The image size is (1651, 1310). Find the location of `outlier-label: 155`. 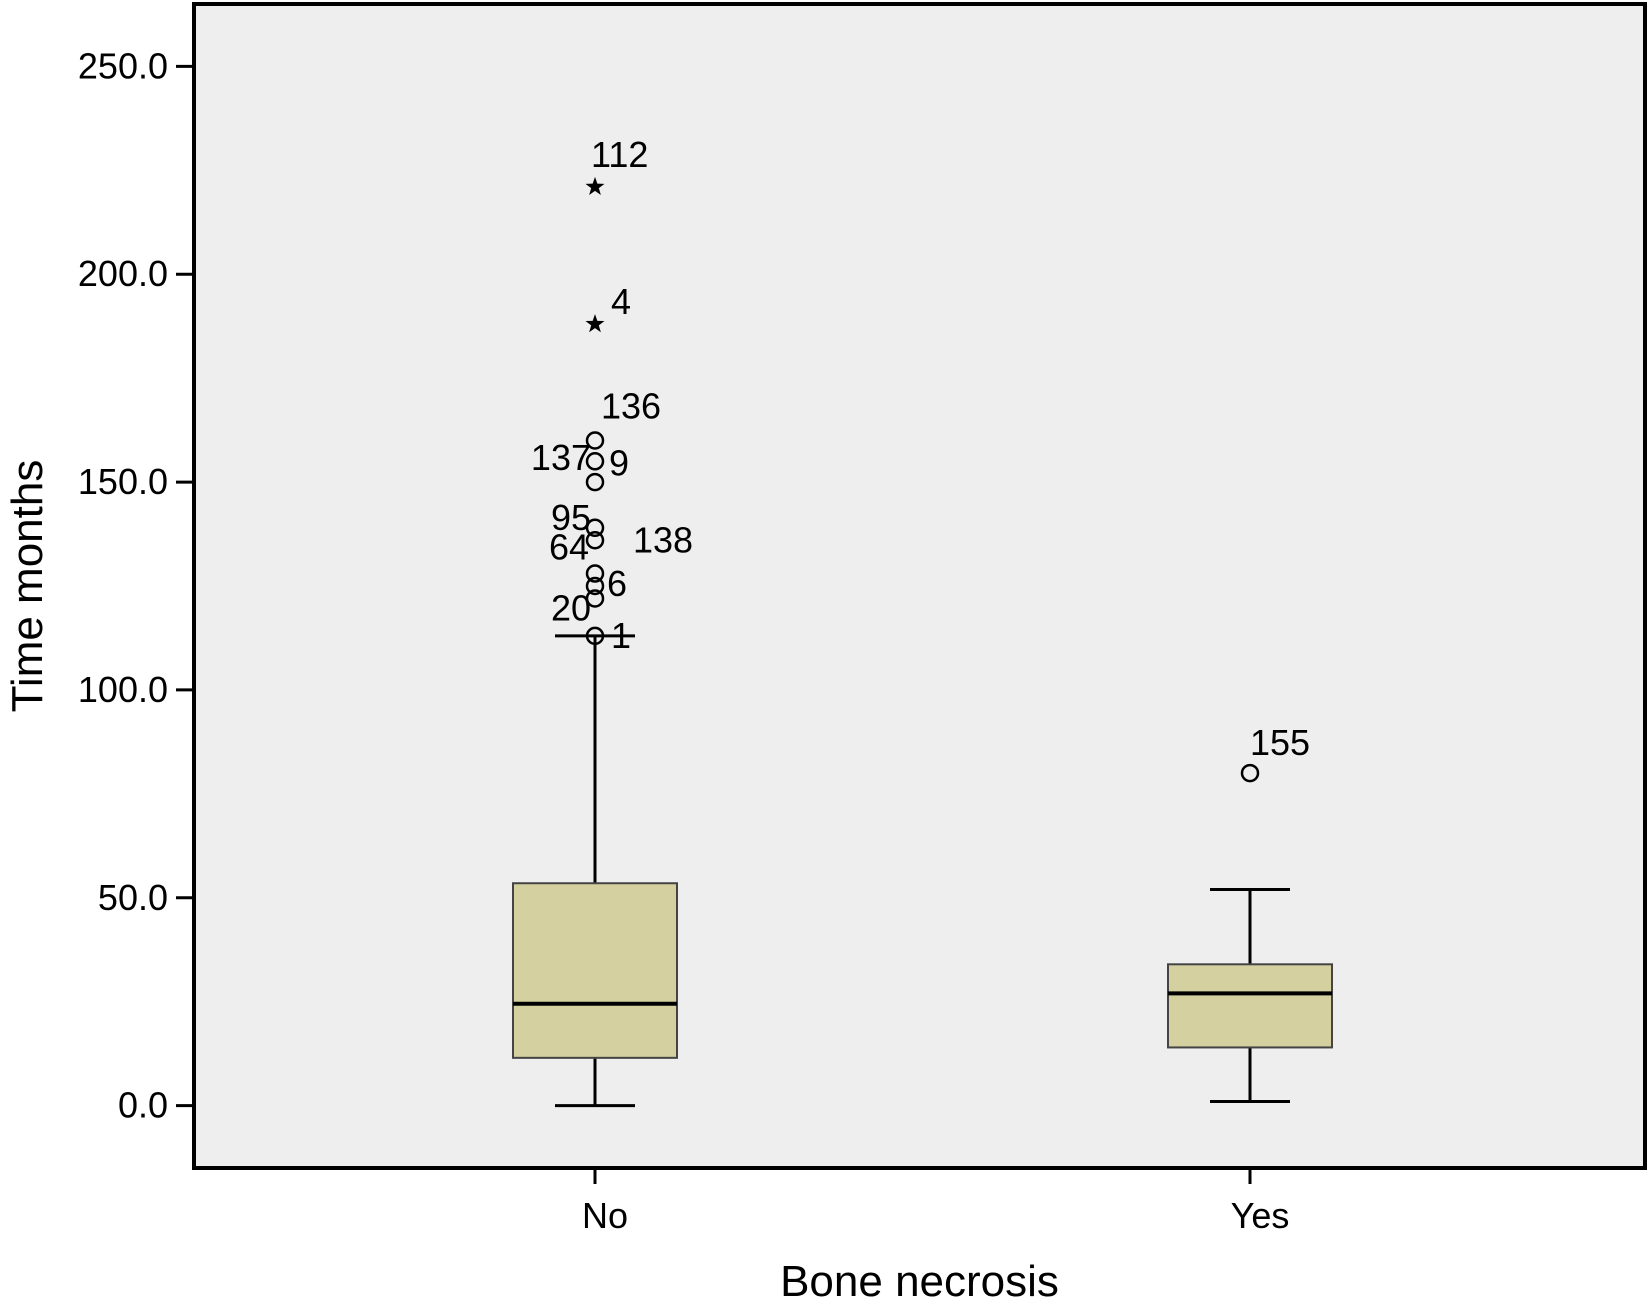

outlier-label: 155 is located at coordinates (1280, 742).